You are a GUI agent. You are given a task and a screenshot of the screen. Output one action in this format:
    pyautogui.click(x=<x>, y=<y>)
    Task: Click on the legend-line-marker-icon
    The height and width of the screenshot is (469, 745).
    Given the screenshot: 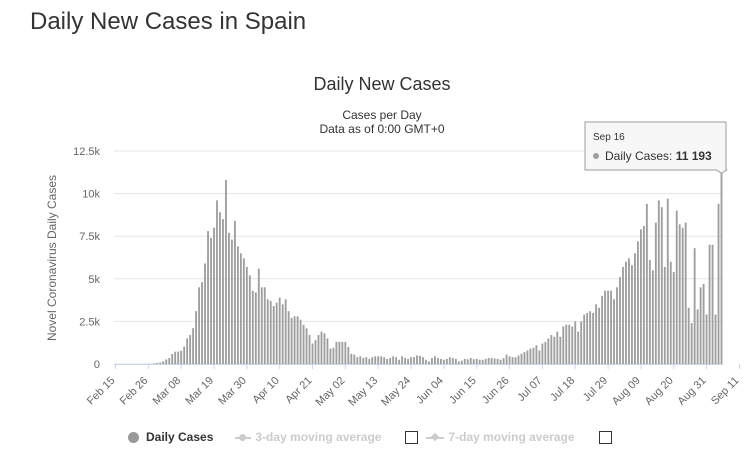 What is the action you would take?
    pyautogui.click(x=243, y=437)
    